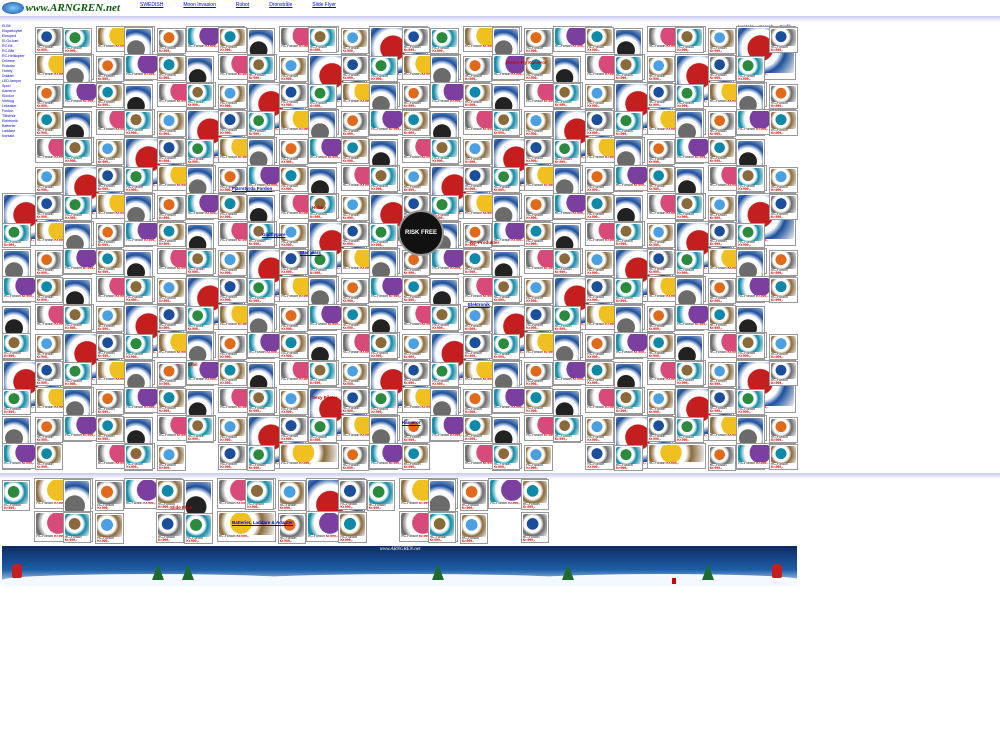 The width and height of the screenshot is (1000, 739). I want to click on section-headline: Star Wars, so click(310, 252).